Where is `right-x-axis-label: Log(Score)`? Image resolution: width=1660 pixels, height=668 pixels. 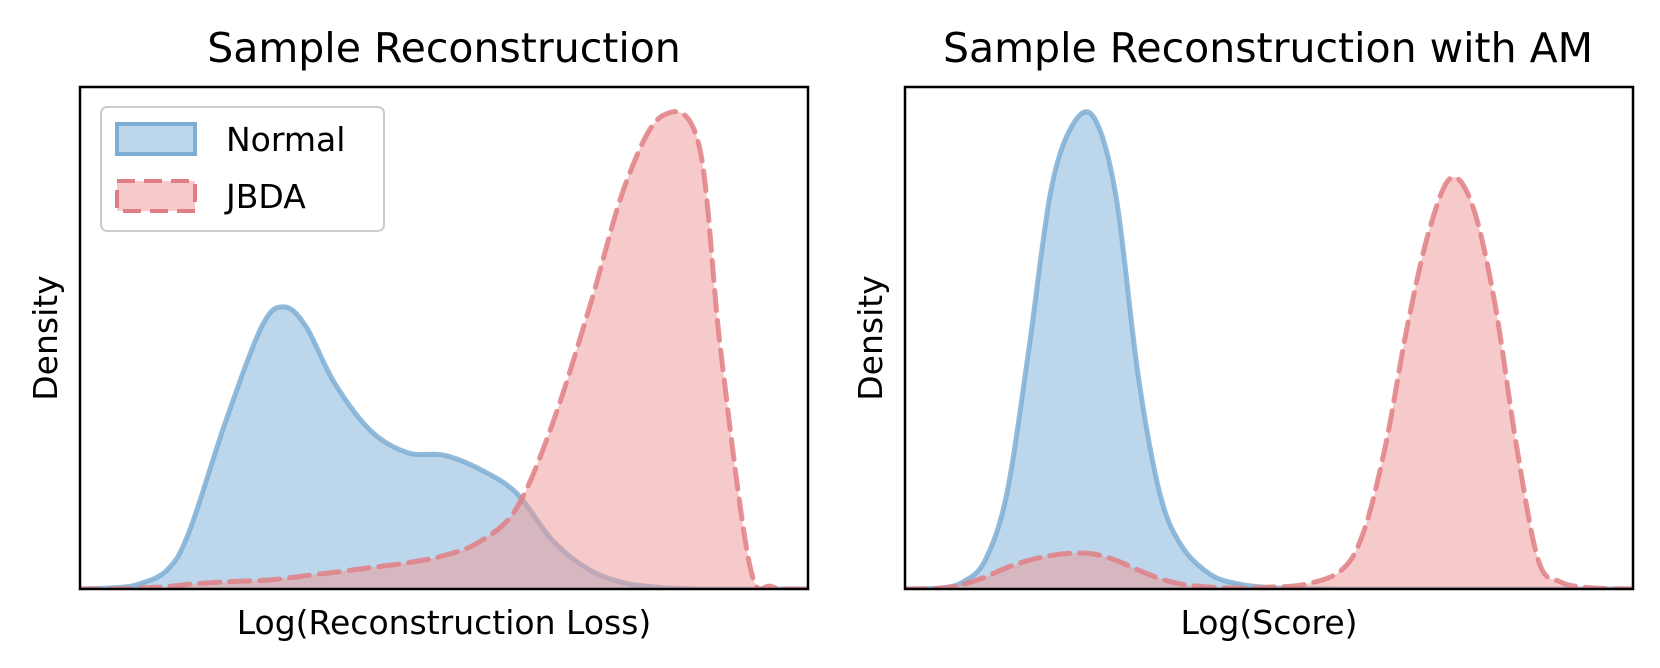
right-x-axis-label: Log(Score) is located at coordinates (1268, 622).